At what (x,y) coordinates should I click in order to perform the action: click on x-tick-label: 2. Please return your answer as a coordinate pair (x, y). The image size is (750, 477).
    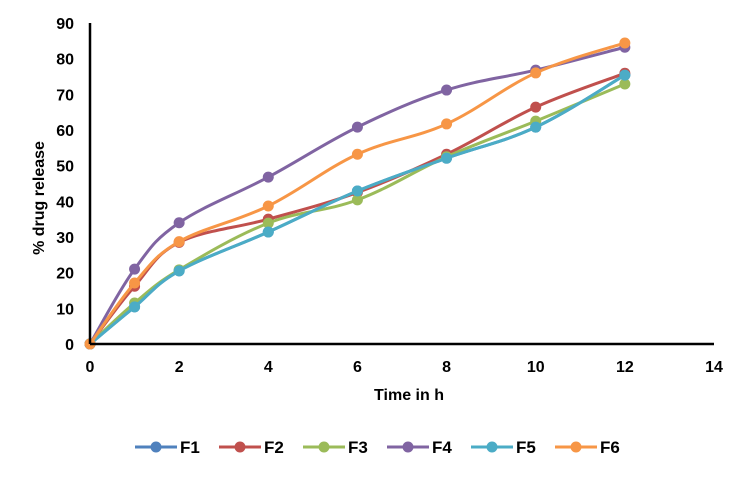
    Looking at the image, I should click on (179, 367).